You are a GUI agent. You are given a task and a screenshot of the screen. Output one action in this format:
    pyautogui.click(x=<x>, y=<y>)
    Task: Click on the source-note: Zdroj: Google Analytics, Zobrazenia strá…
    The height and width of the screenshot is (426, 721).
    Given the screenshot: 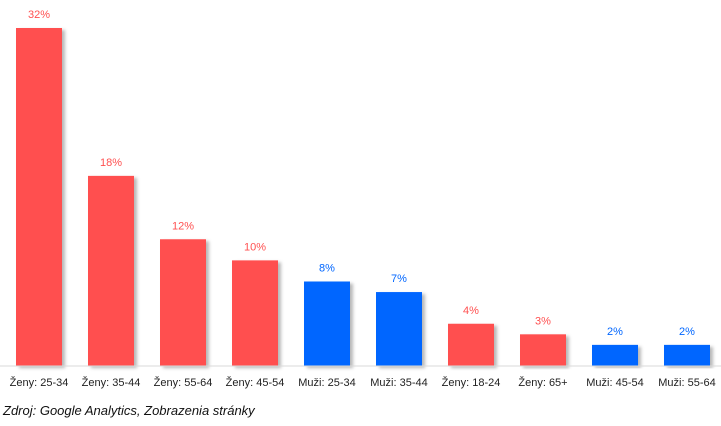 What is the action you would take?
    pyautogui.click(x=129, y=410)
    